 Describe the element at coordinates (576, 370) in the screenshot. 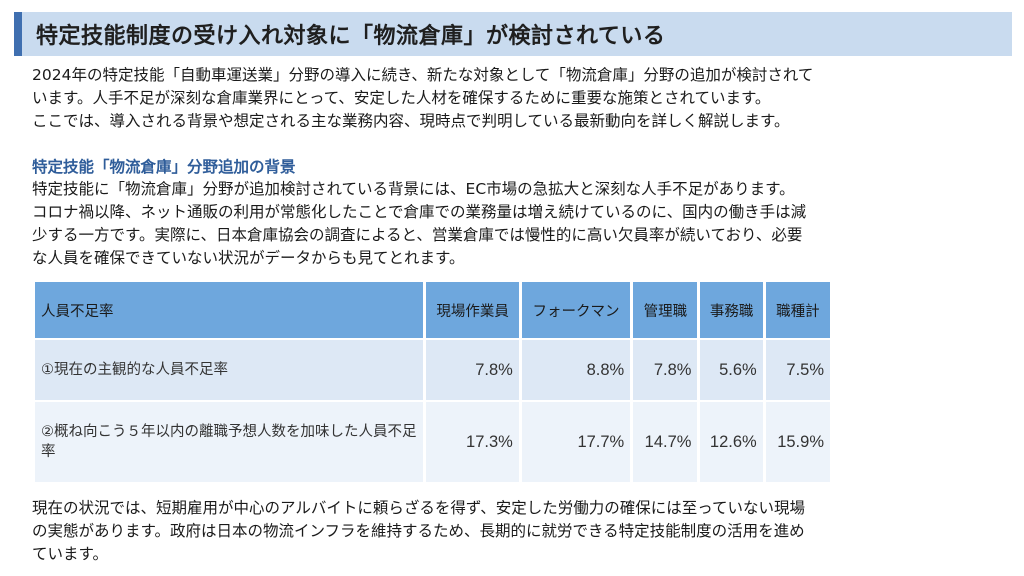

I see `table-cell: 8.8%` at that location.